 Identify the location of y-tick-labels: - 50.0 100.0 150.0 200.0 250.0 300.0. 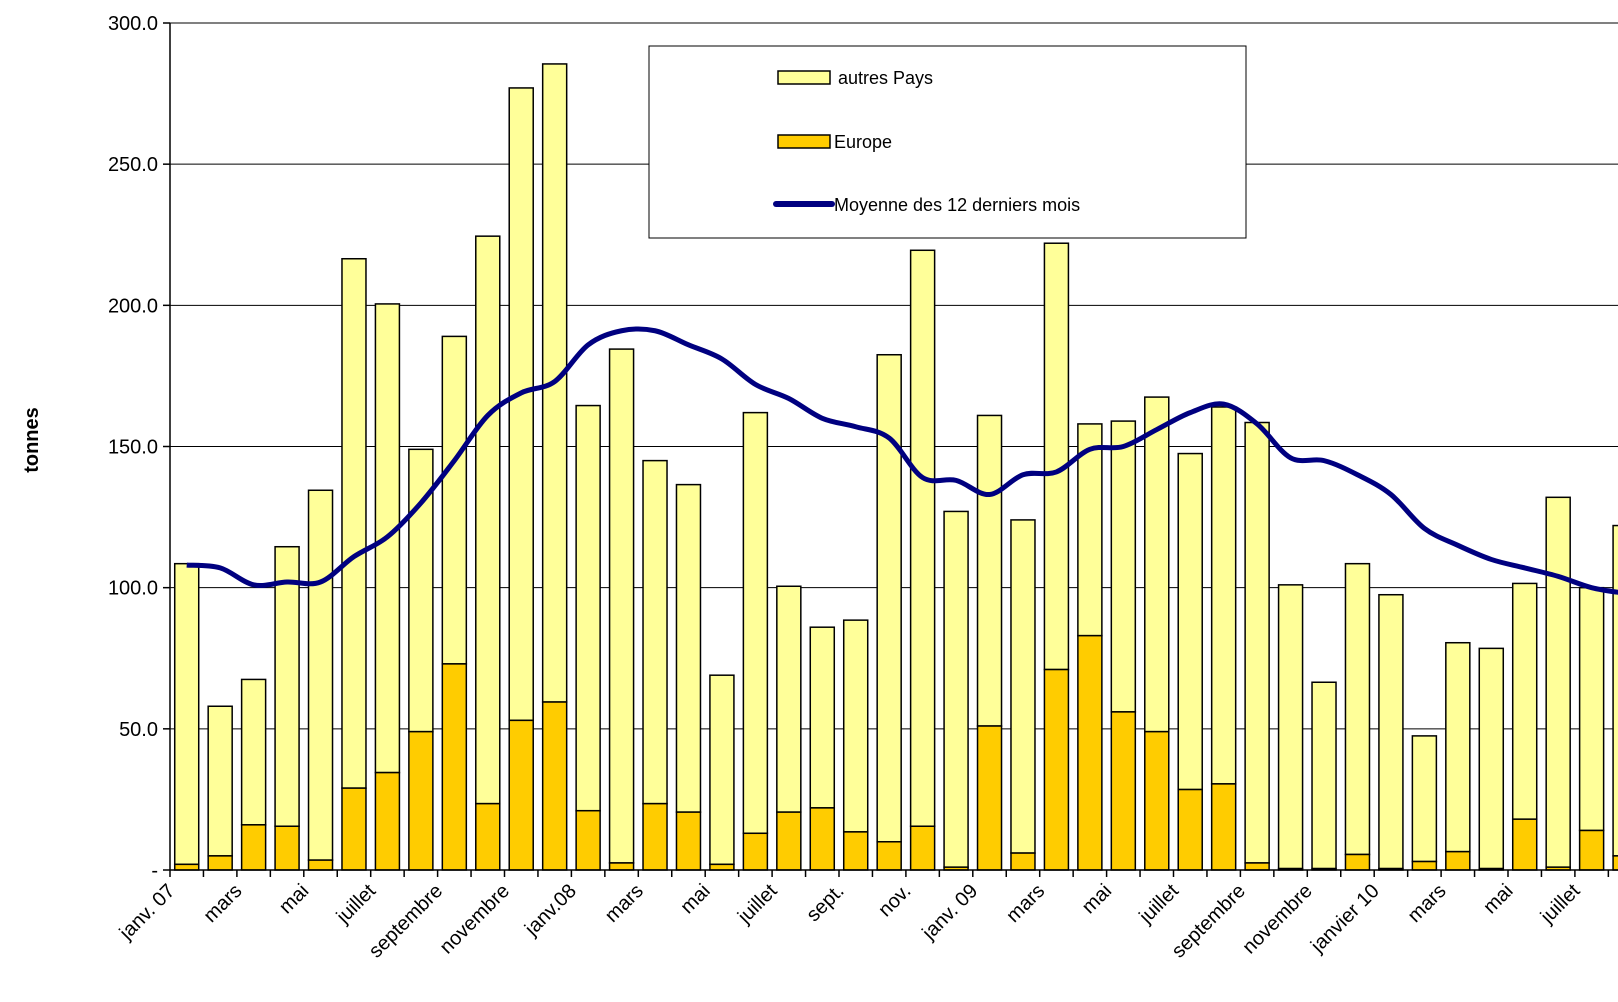
(133, 447).